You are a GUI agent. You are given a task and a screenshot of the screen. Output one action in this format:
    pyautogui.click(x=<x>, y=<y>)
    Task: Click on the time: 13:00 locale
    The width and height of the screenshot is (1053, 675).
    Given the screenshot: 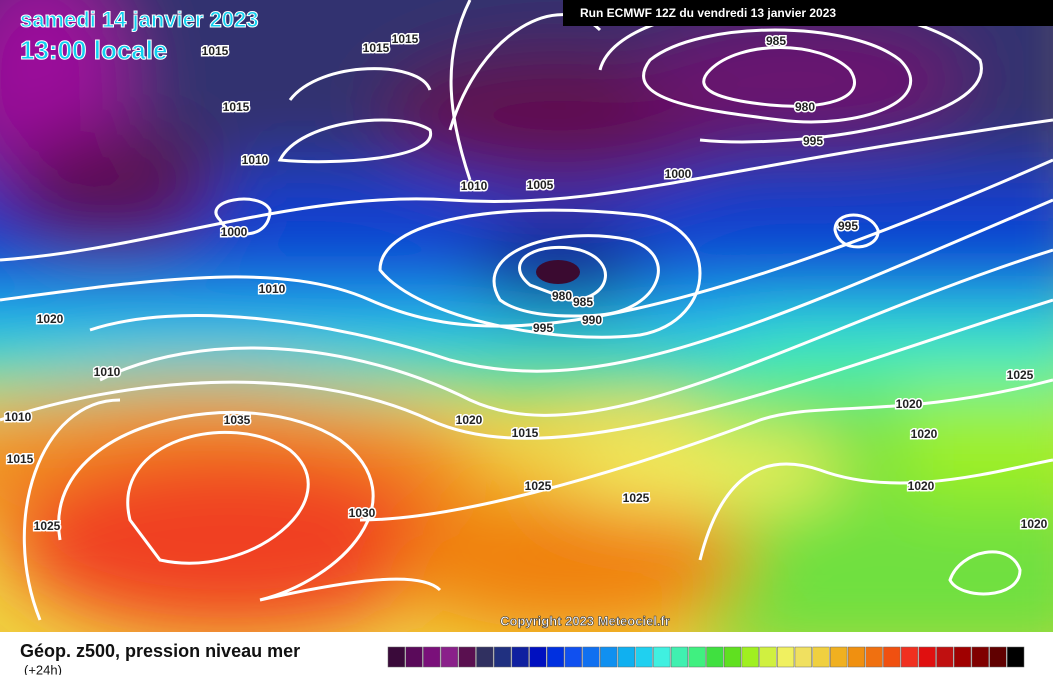 What is the action you would take?
    pyautogui.click(x=93, y=50)
    